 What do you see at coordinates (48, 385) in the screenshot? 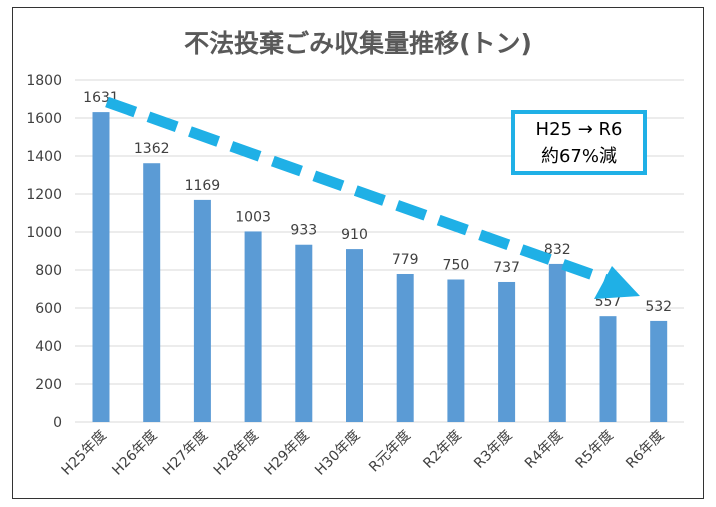
I see `y-tick-label: 200` at bounding box center [48, 385].